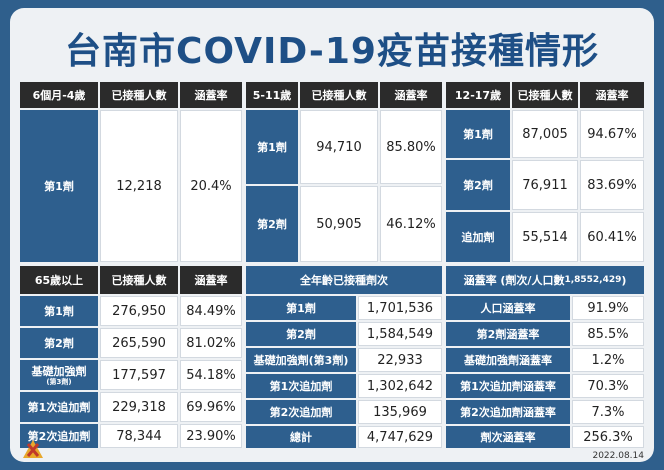 The width and height of the screenshot is (664, 470). Describe the element at coordinates (59, 311) in the screenshot. I see `elder-dose1-label: 第1劑` at that location.